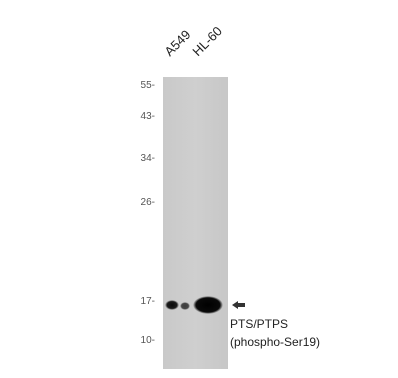  What do you see at coordinates (238, 305) in the screenshot?
I see `arrow-icon` at bounding box center [238, 305].